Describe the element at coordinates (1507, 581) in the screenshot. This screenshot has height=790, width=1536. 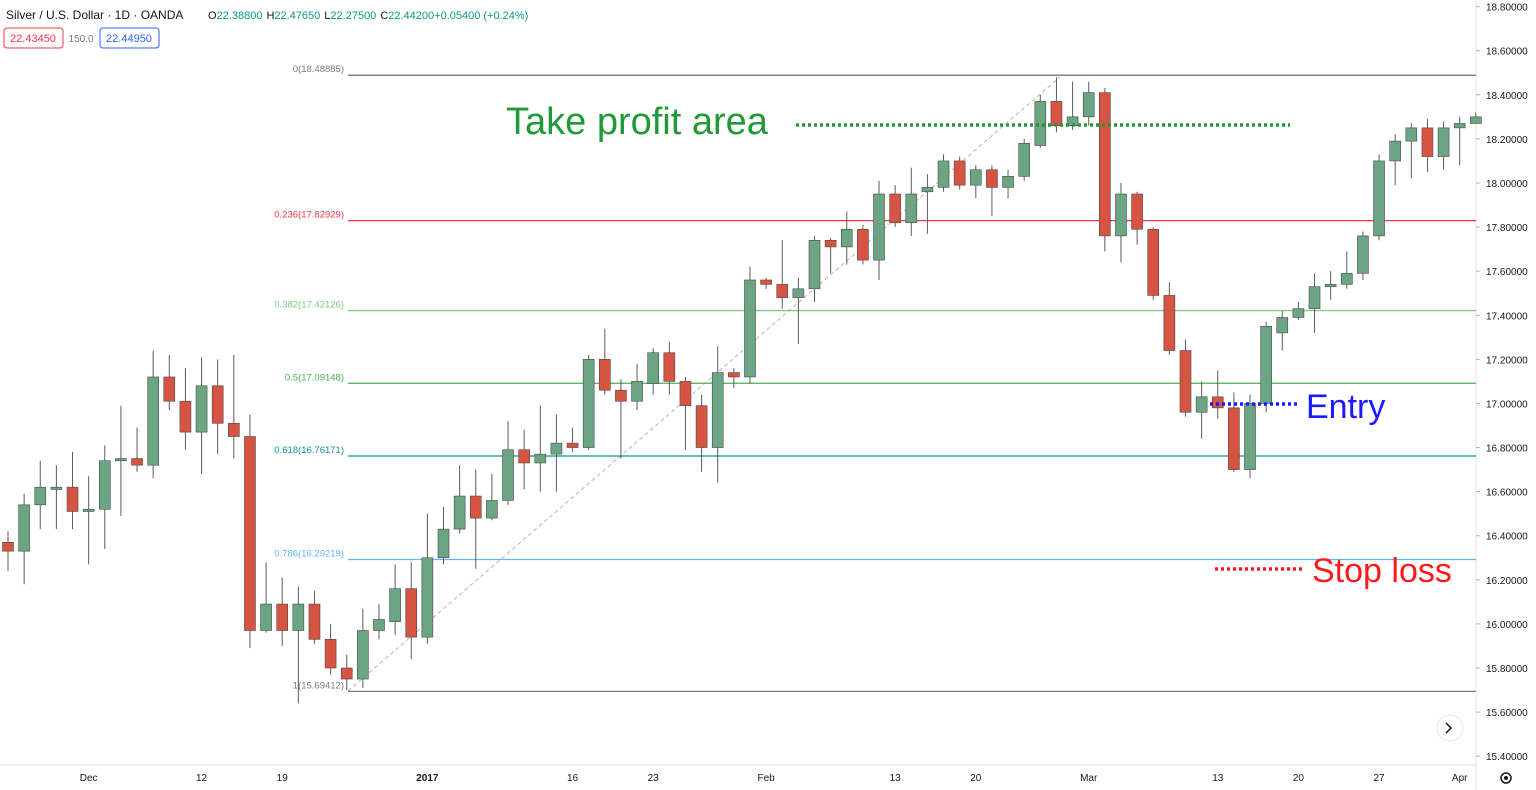
I see `y-tick-label: 16.20000` at that location.